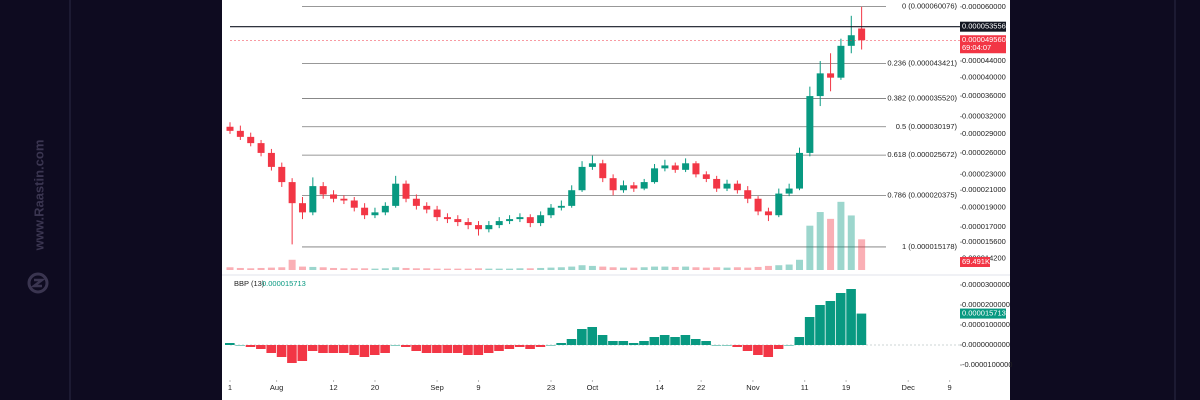  Describe the element at coordinates (375, 387) in the screenshot. I see `x-tick-label: 20` at that location.